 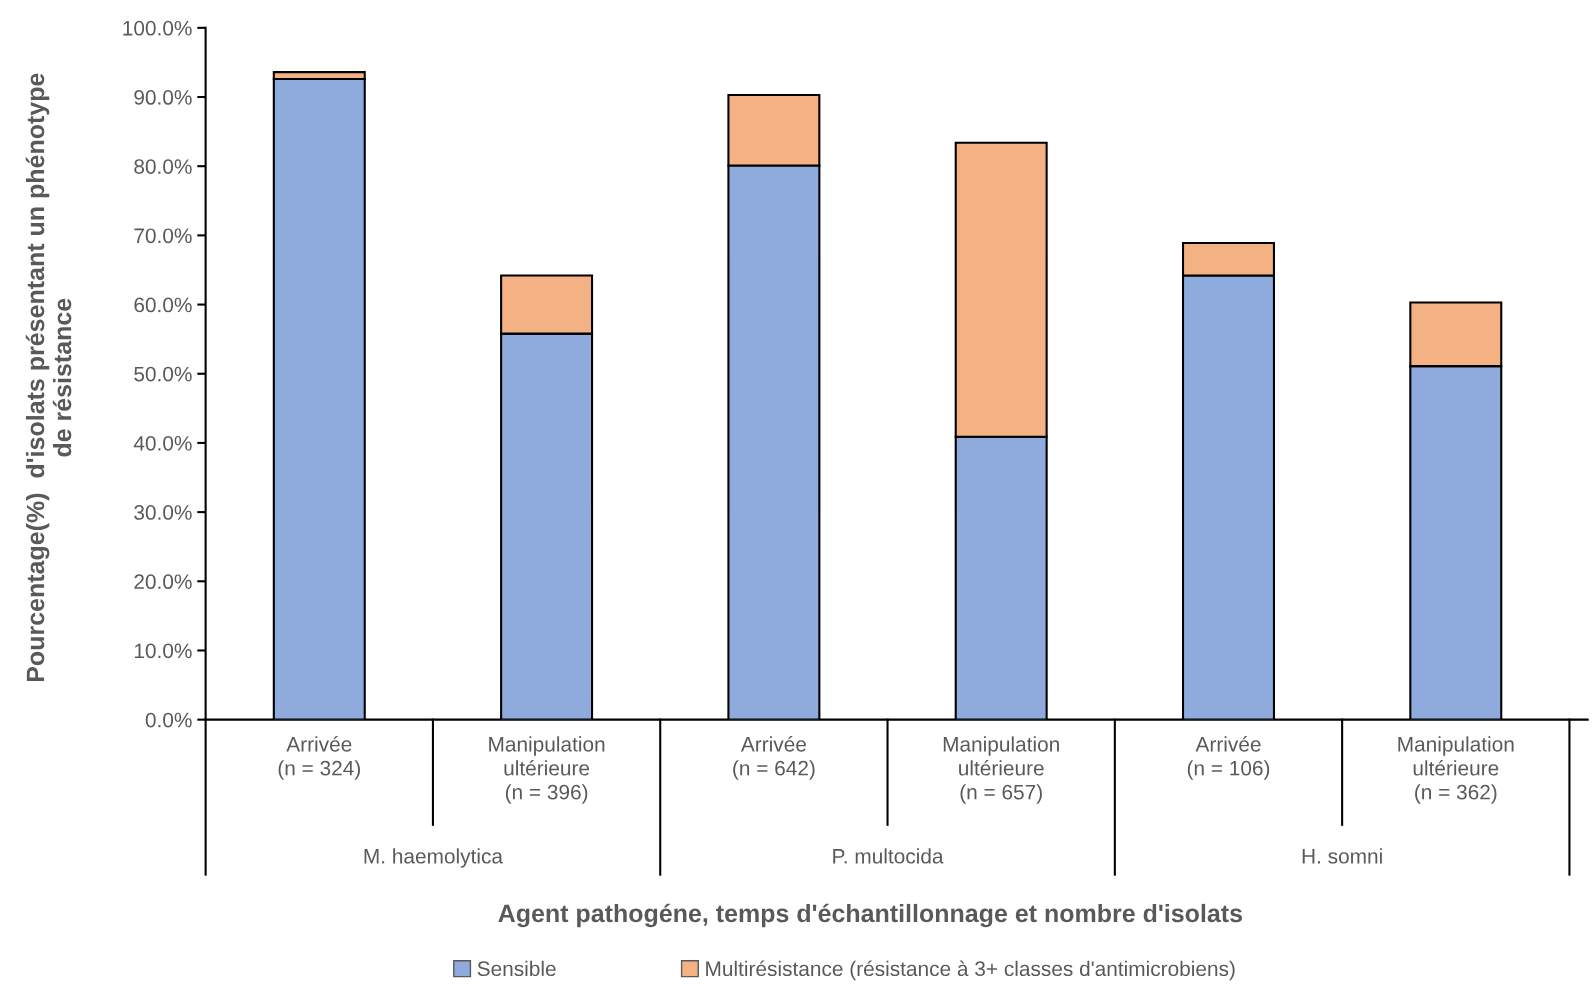 What do you see at coordinates (163, 512) in the screenshot?
I see `y-tick-label: 30.0%` at bounding box center [163, 512].